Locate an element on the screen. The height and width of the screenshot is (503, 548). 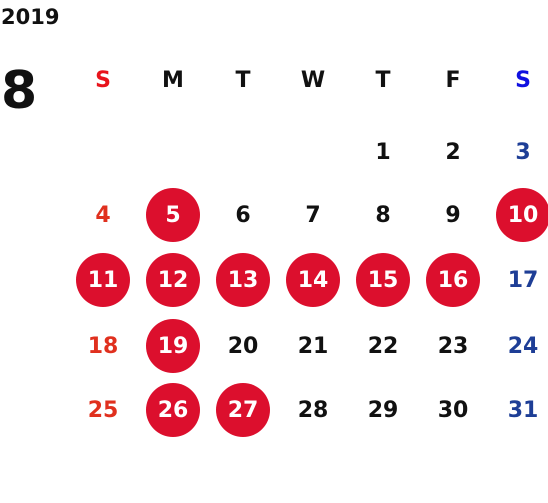
day: 12 is located at coordinates (173, 280).